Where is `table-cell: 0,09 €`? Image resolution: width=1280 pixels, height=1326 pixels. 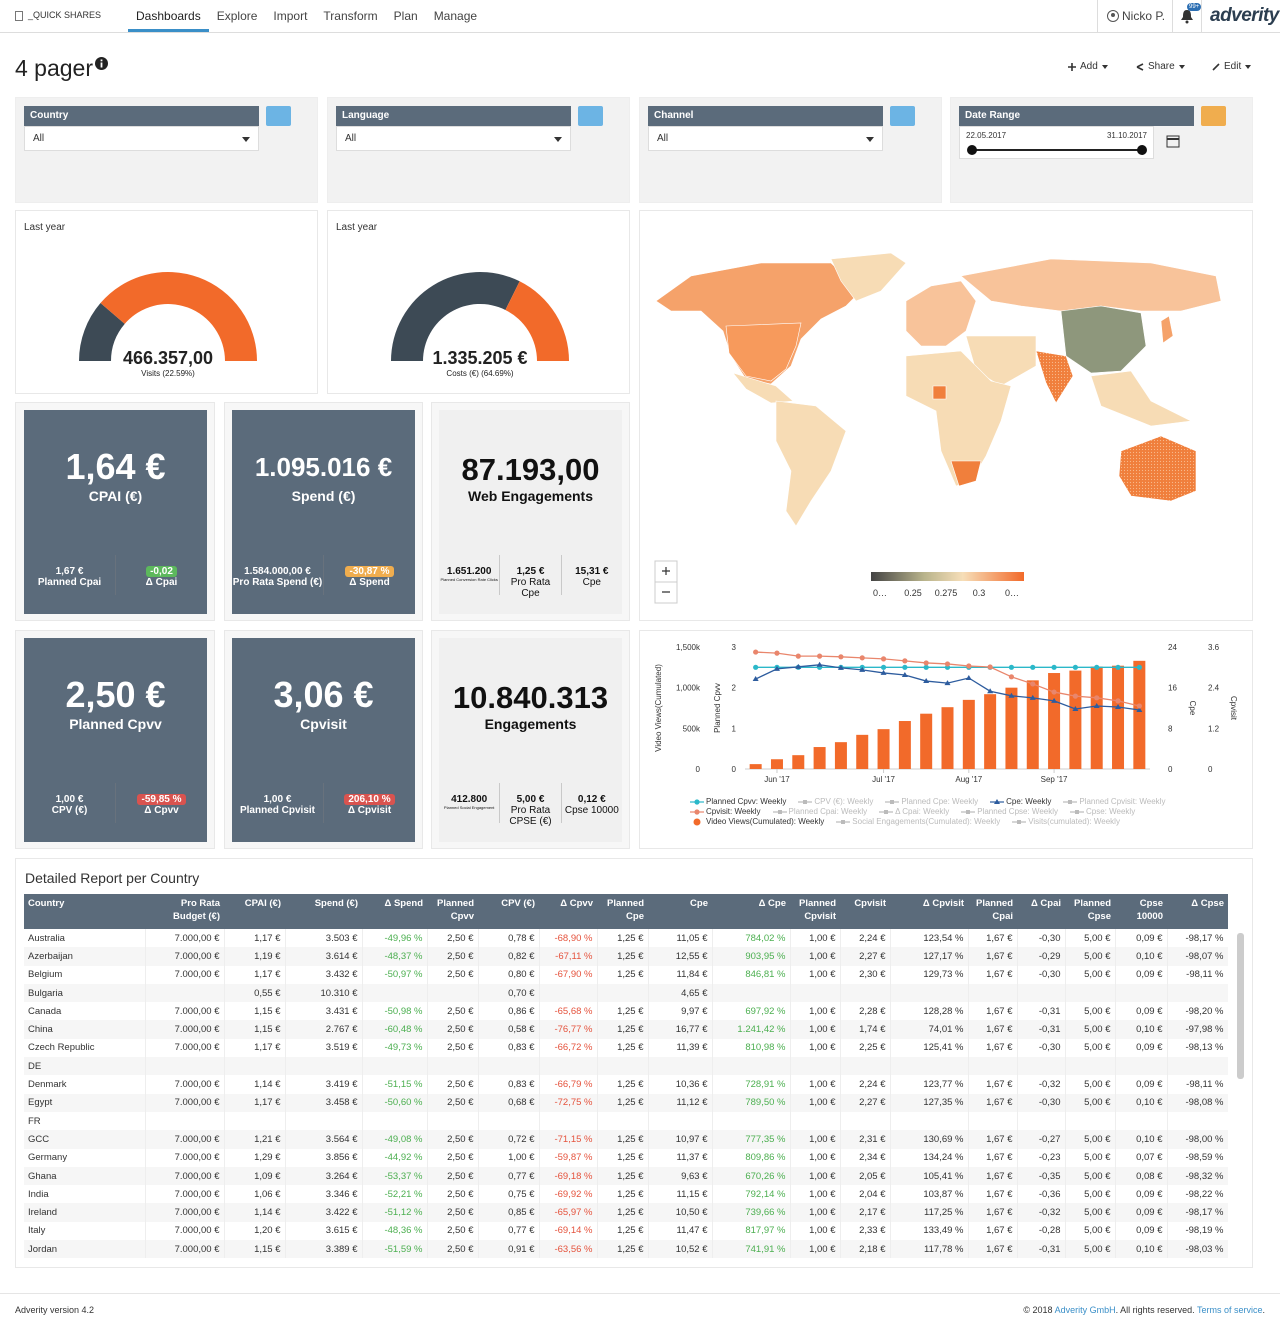 table-cell: 0,09 € is located at coordinates (1141, 1084).